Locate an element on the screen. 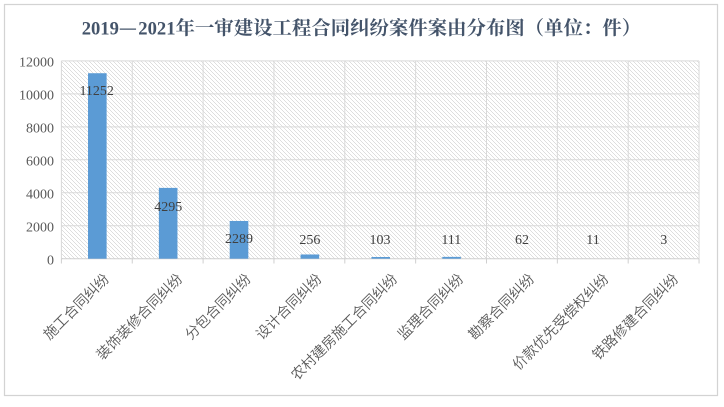 This screenshot has height=407, width=724. svg-text: 11252 is located at coordinates (96, 91).